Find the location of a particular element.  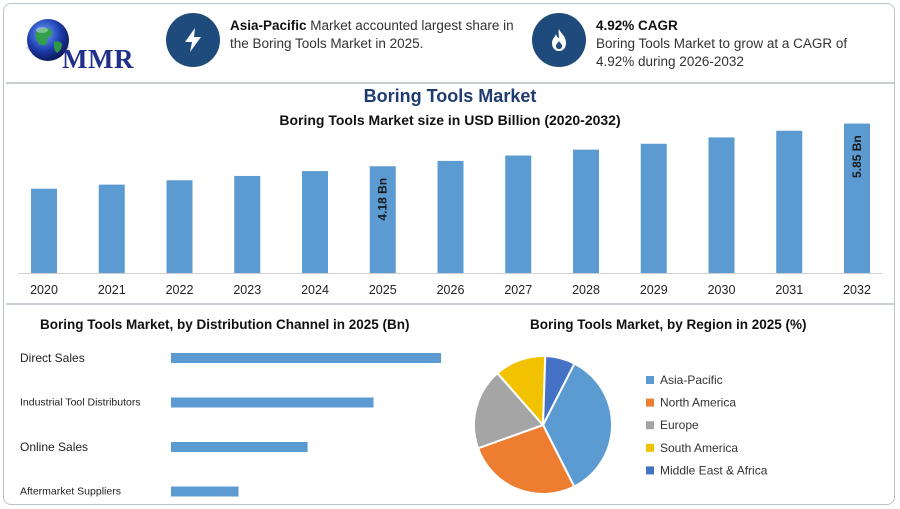

flame-icon is located at coordinates (559, 40).